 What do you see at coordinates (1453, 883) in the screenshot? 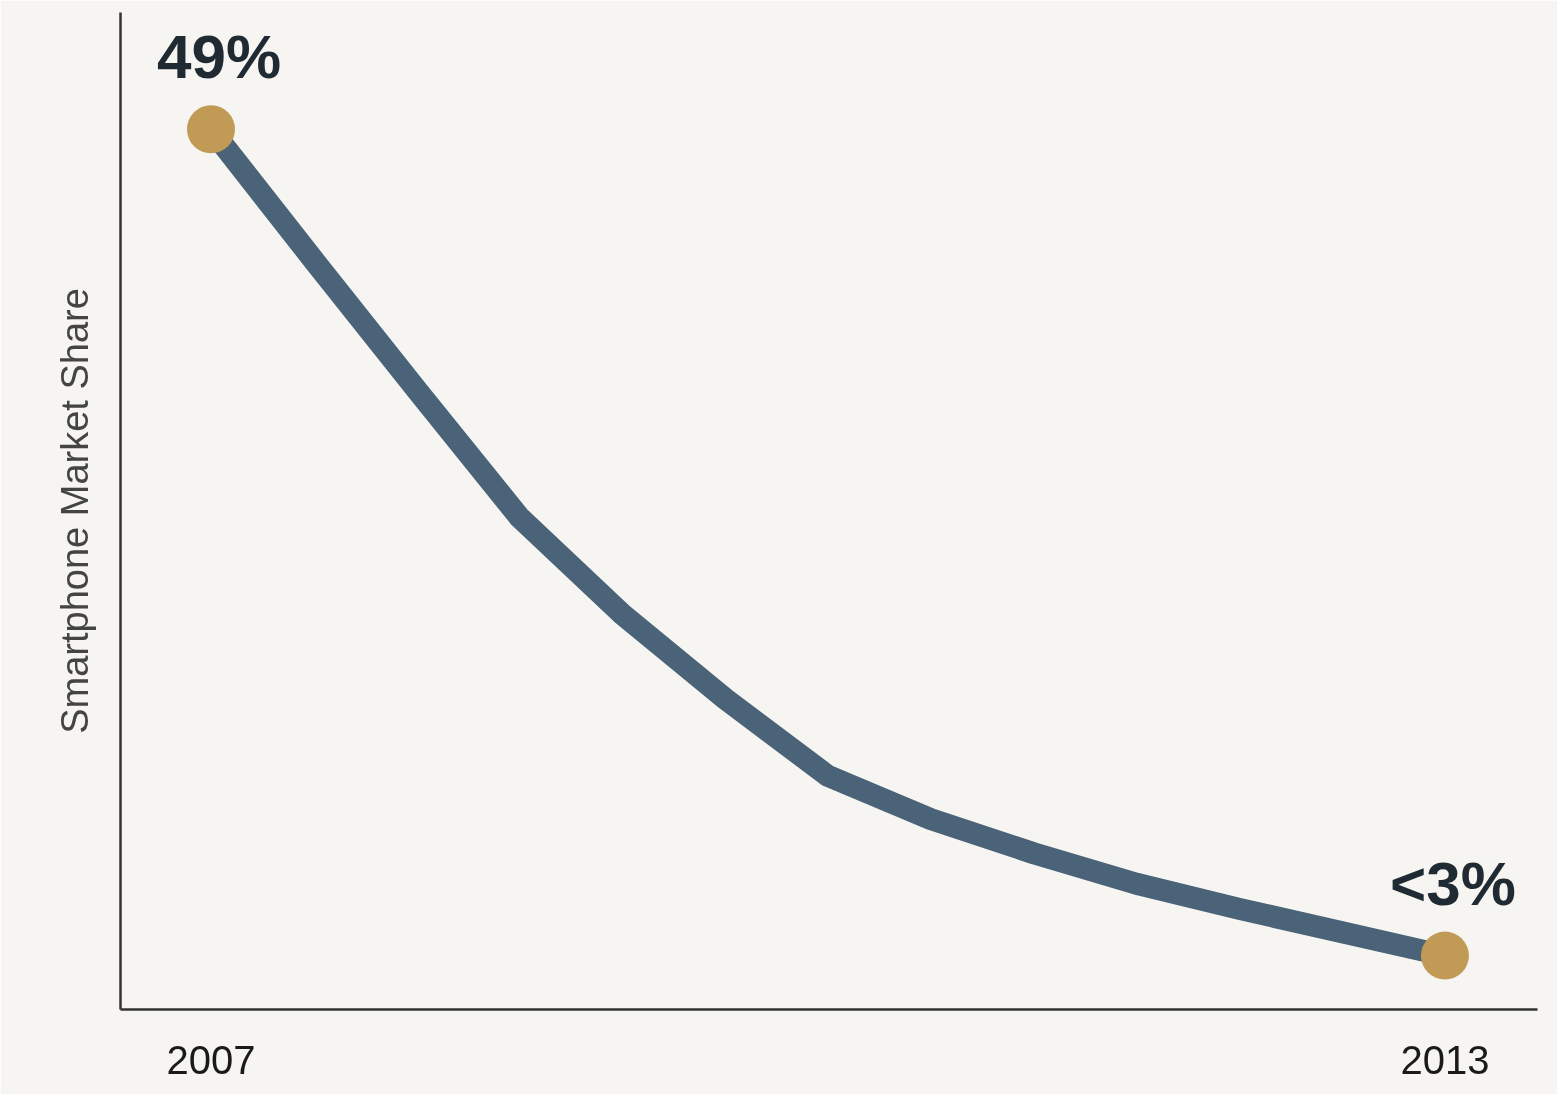
I see `data-label: <3%` at bounding box center [1453, 883].